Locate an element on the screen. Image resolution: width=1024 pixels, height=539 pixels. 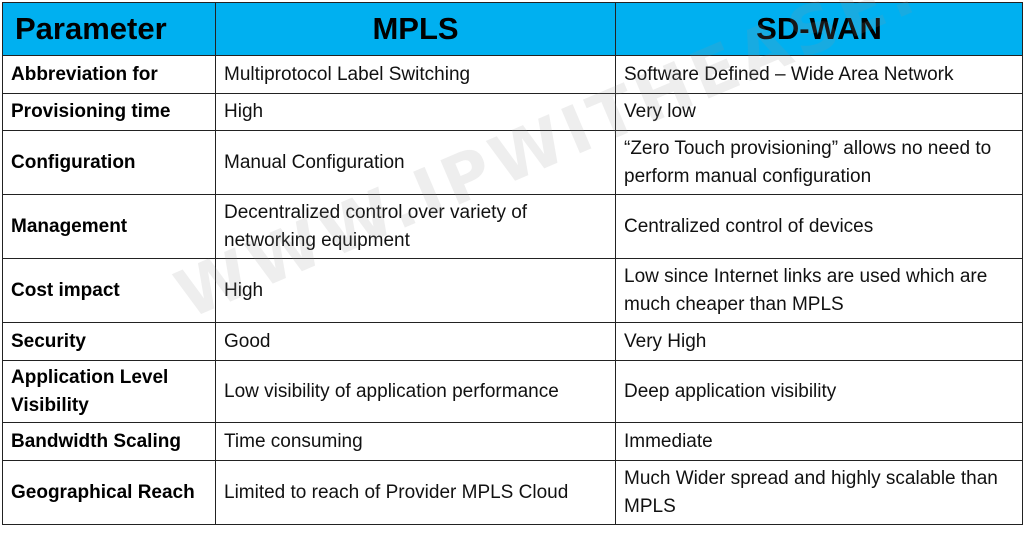
table-row: Security Good Very High is located at coordinates (512, 341).